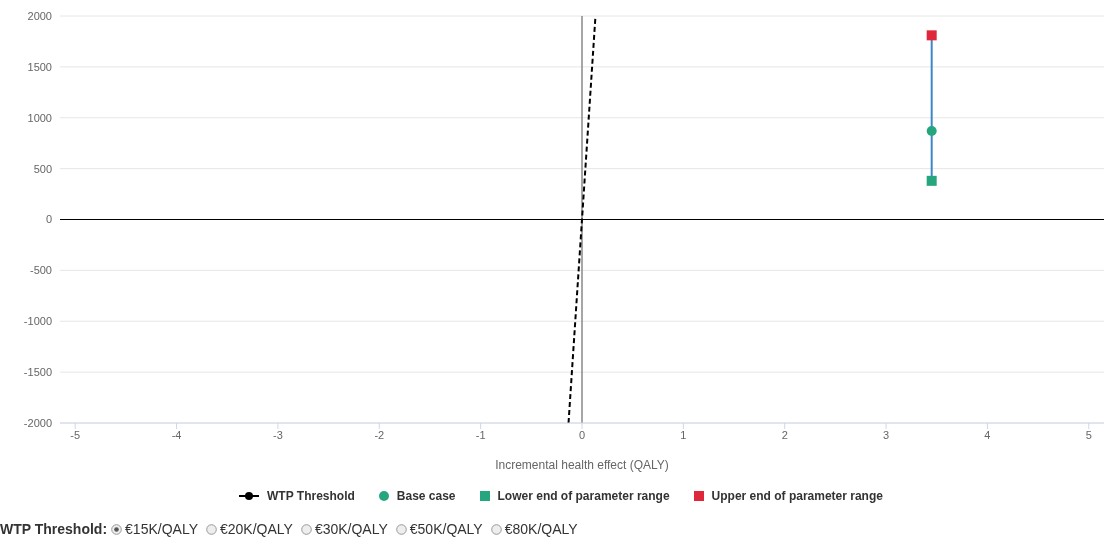  I want to click on legend-label: WTP Threshold, so click(311, 496).